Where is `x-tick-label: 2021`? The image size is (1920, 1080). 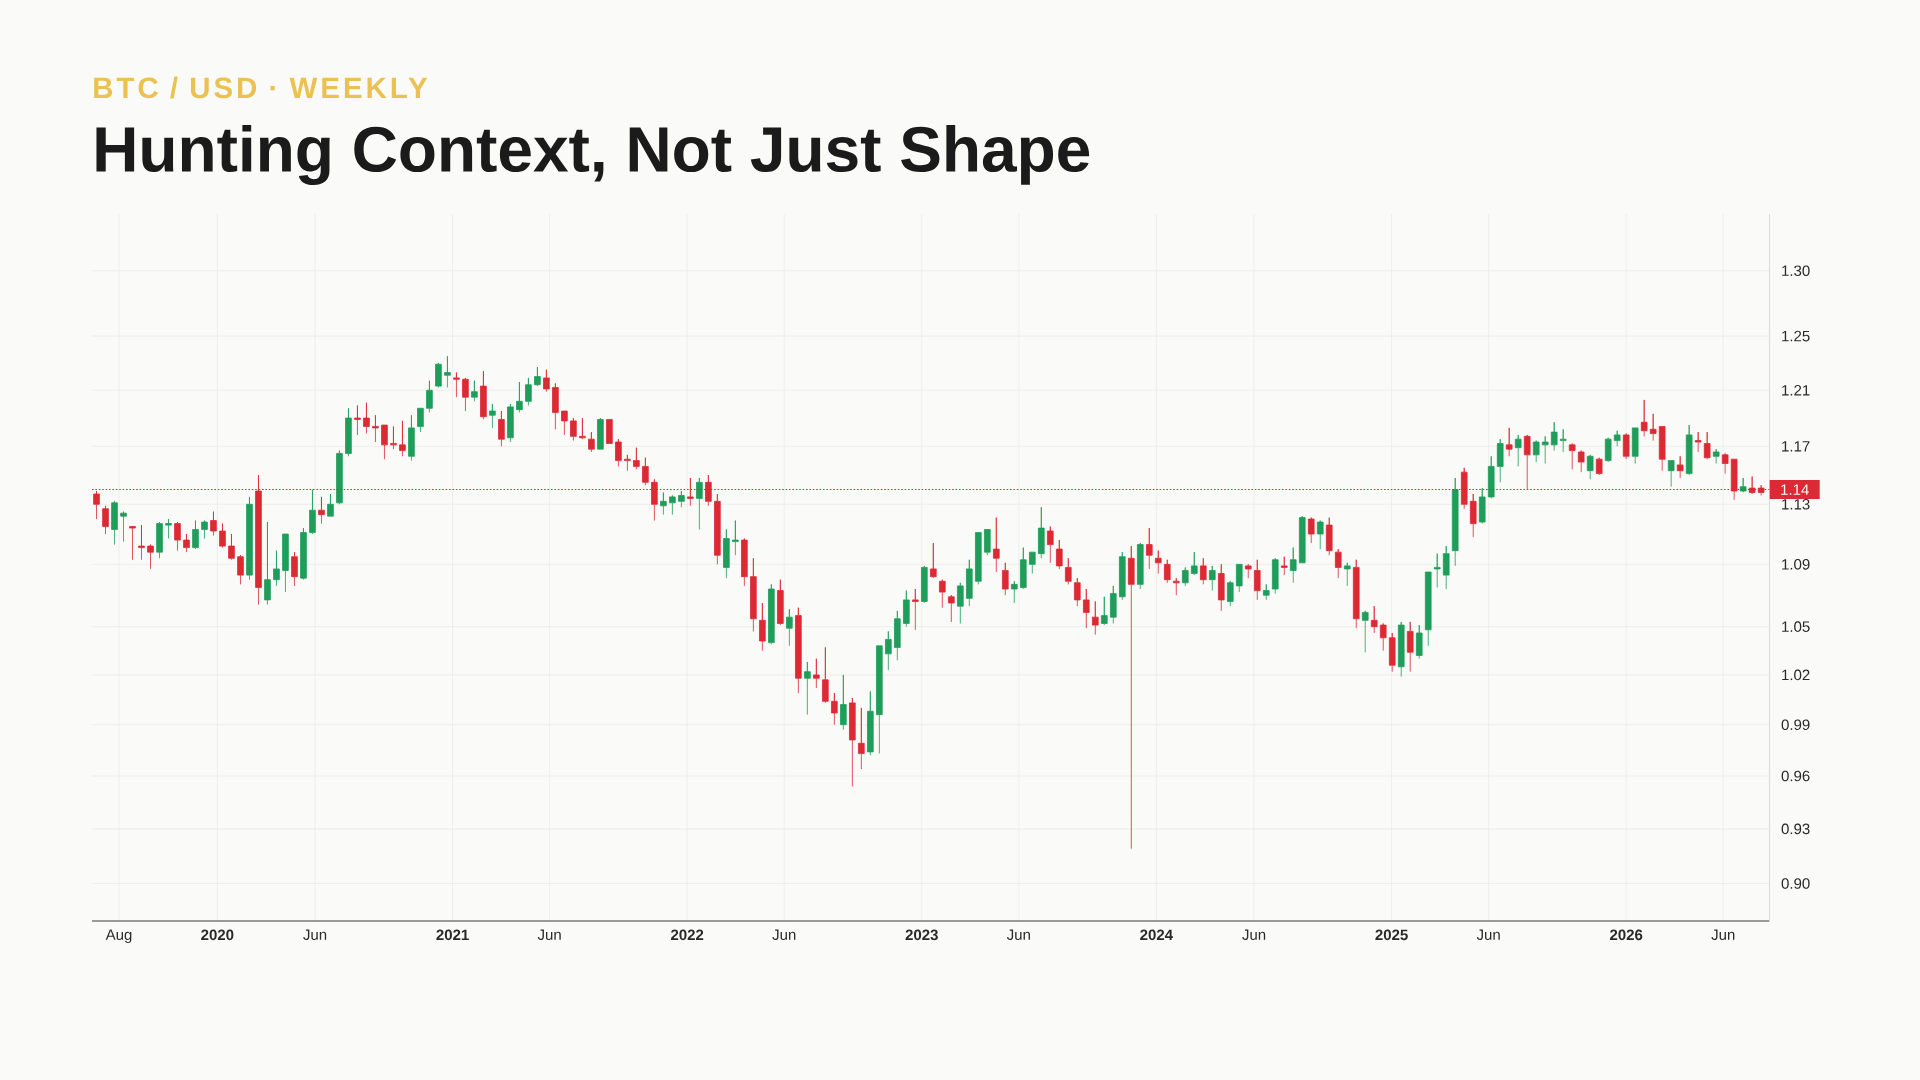 x-tick-label: 2021 is located at coordinates (452, 935).